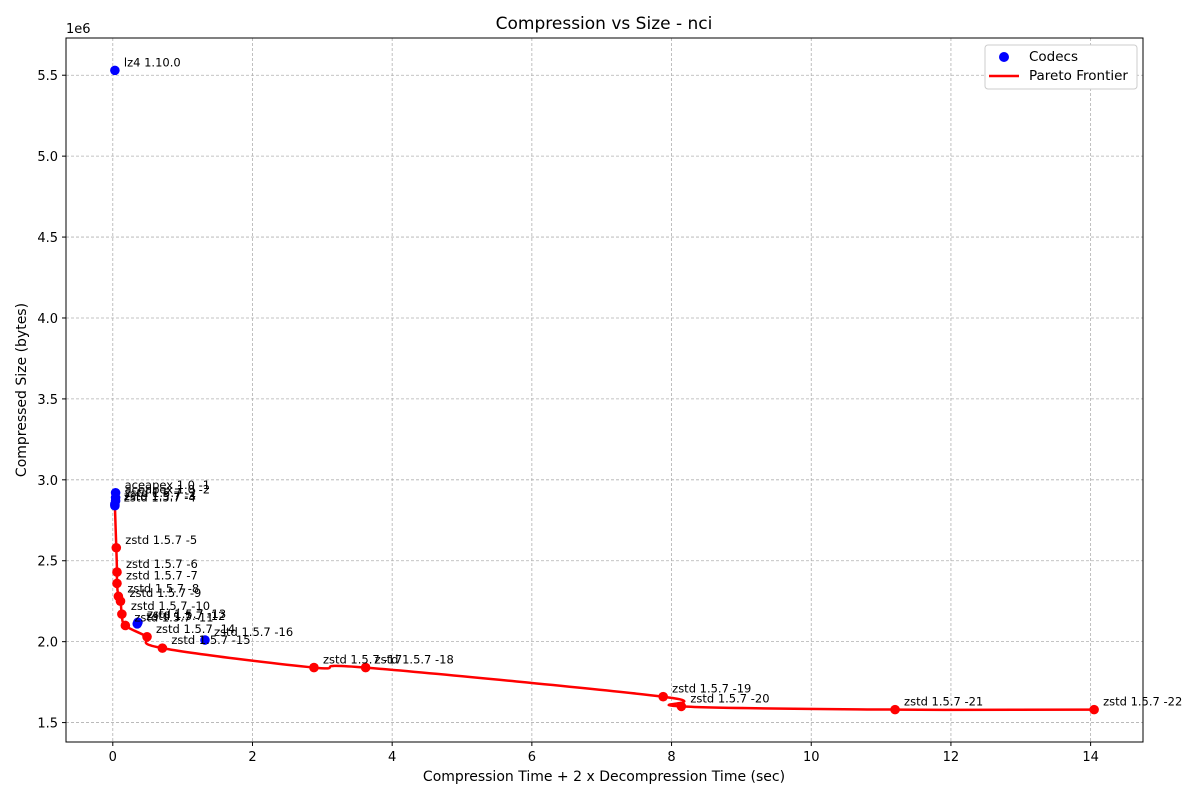  I want to click on point-label: zstd 1.5.7 -13, so click(186, 614).